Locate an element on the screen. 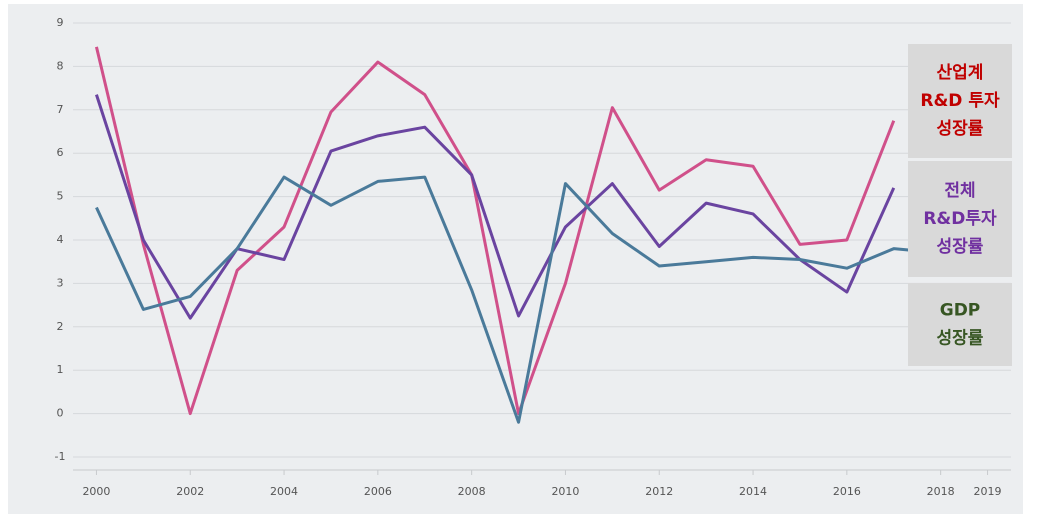 This screenshot has width=1045, height=525. x-tick-label: 2019 is located at coordinates (988, 491).